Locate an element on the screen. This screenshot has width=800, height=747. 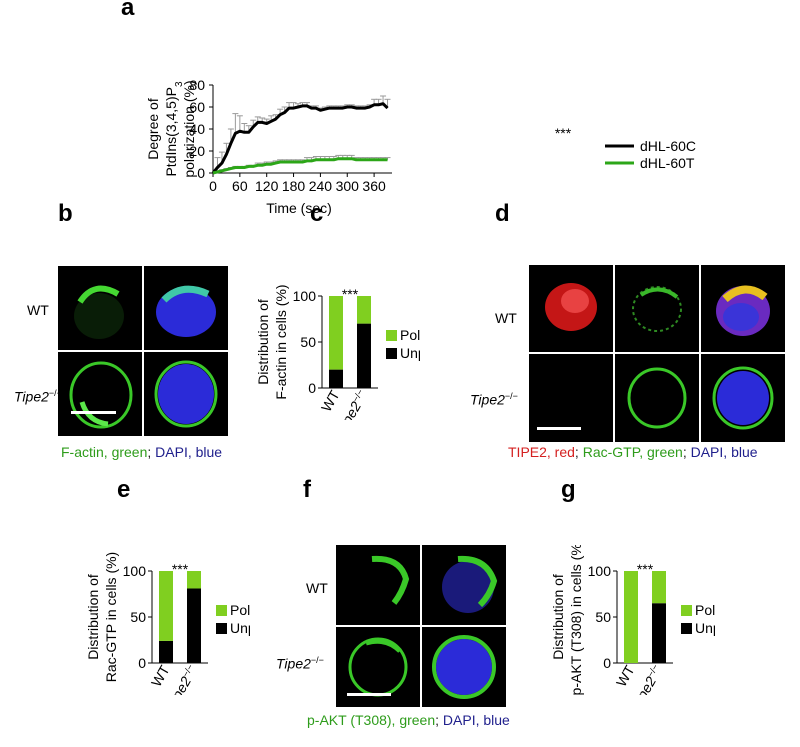
chart-a-x-tick-label: 120 is located at coordinates (267, 186).